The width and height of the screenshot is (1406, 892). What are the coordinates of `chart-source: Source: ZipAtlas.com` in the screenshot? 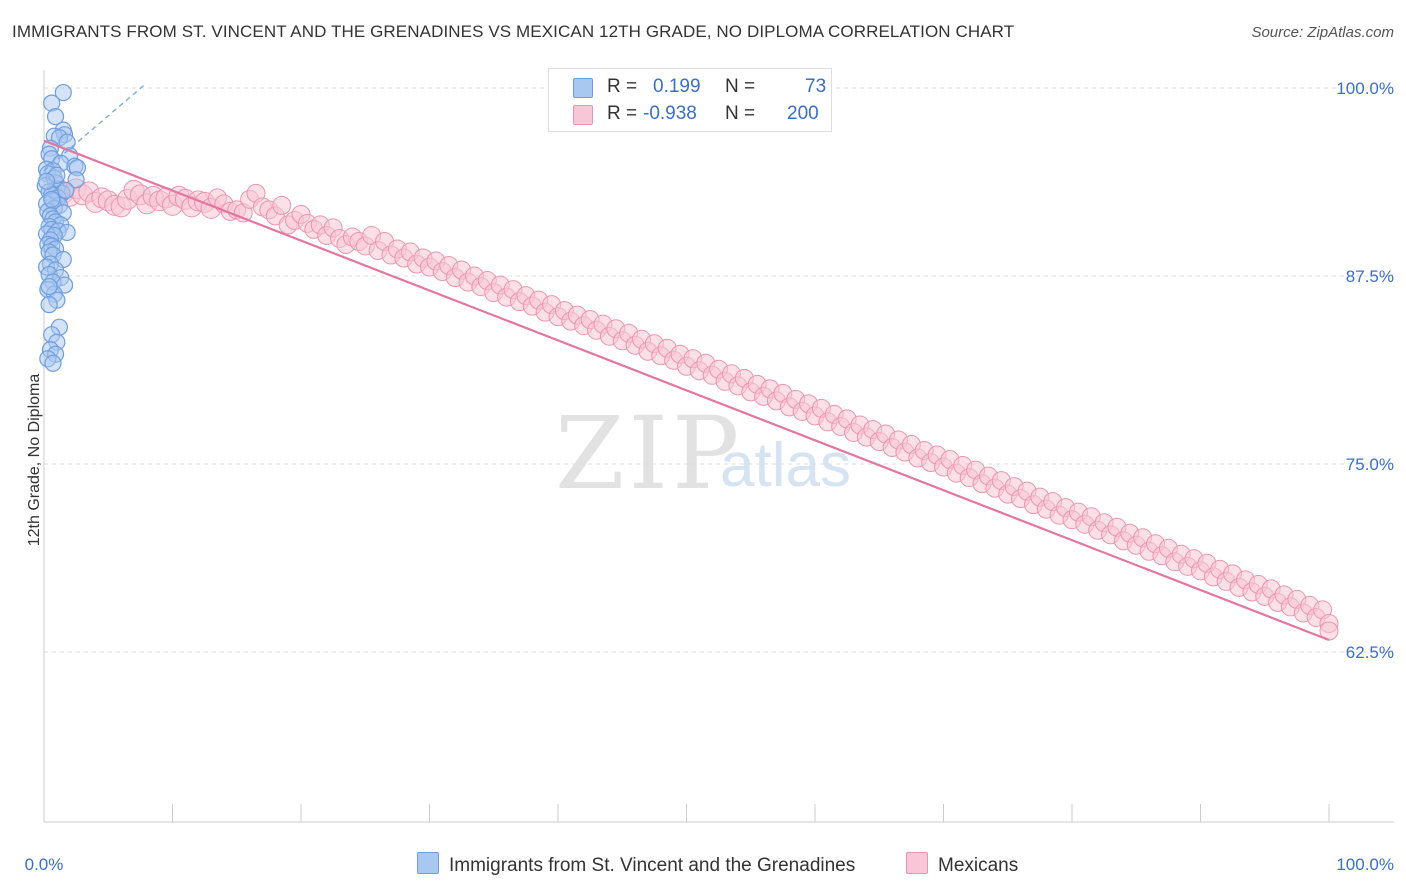 It's located at (1322, 32).